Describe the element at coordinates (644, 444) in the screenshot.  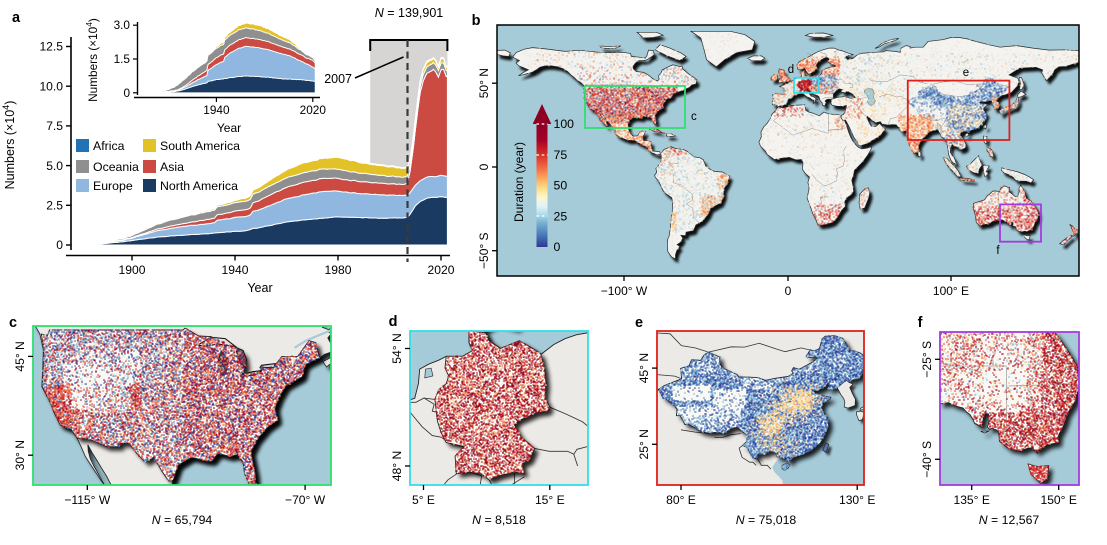
I see `svg-text: 25° N` at that location.